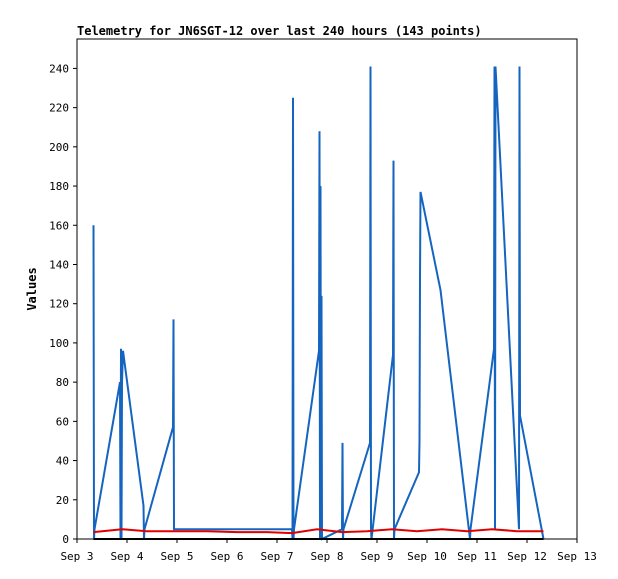  What do you see at coordinates (59, 186) in the screenshot?
I see `y-tick-label: 180` at bounding box center [59, 186].